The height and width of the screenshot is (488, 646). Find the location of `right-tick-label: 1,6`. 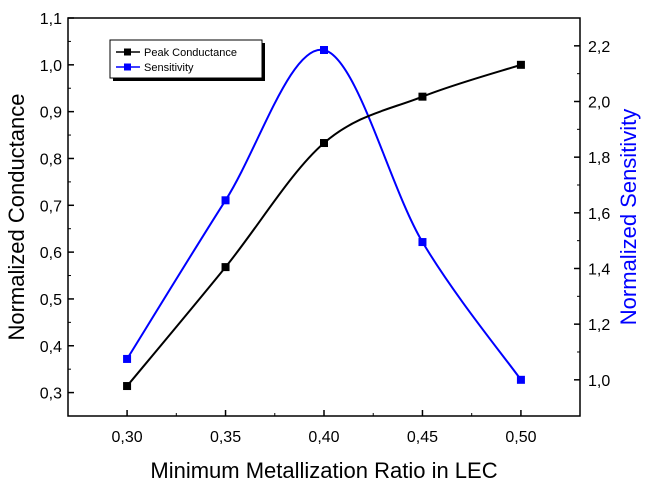

right-tick-label: 1,6 is located at coordinates (599, 214).